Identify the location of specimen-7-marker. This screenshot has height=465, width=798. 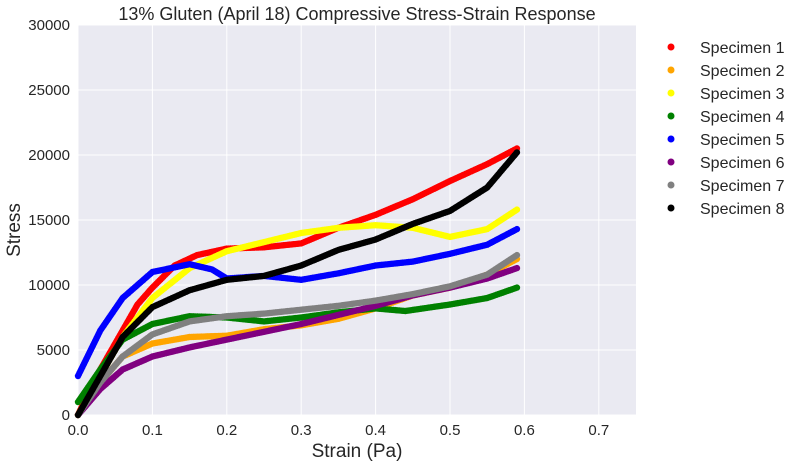
(517, 255).